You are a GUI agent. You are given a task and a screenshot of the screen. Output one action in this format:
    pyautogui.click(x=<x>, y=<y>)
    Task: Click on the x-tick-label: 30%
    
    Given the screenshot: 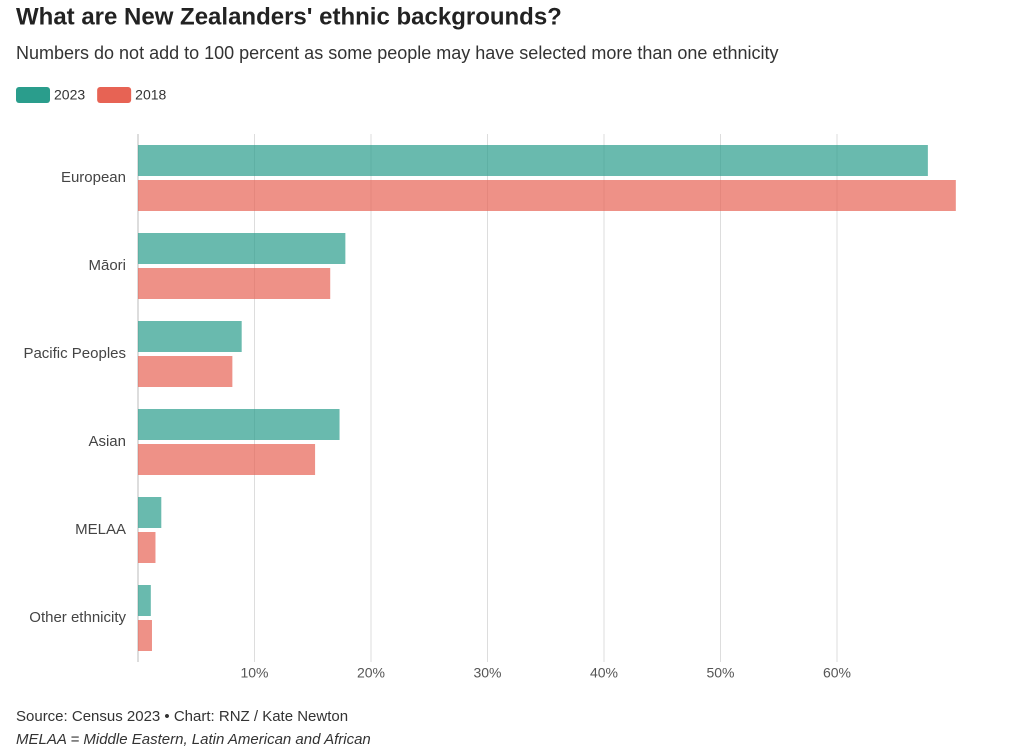 What is the action you would take?
    pyautogui.click(x=487, y=673)
    